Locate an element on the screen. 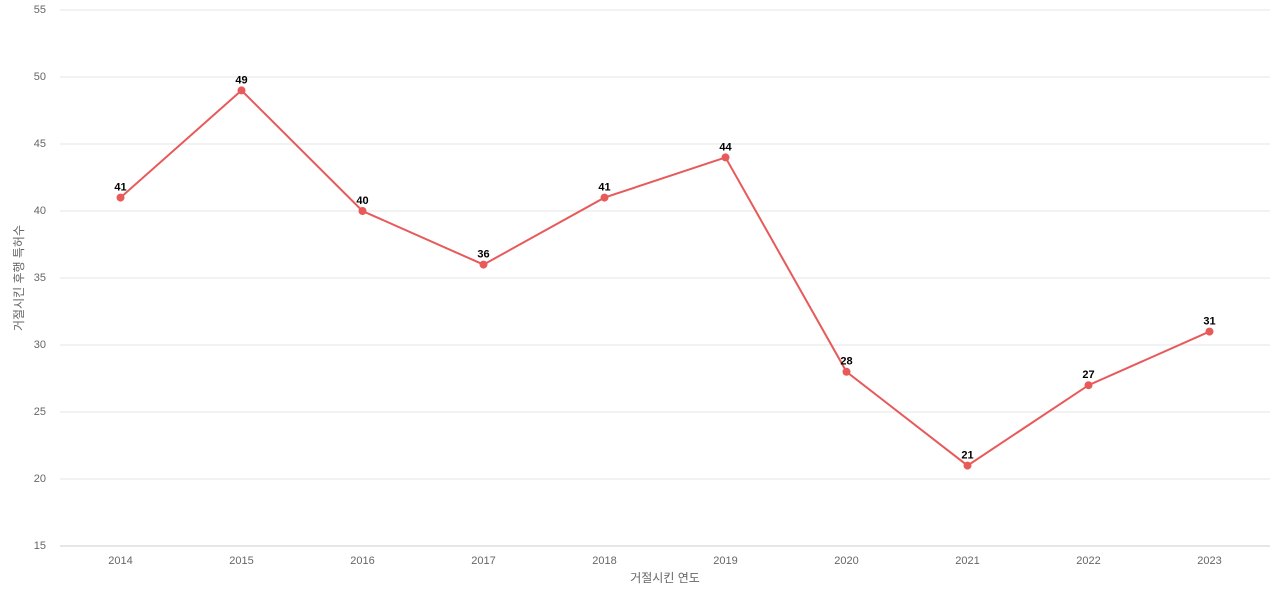 The height and width of the screenshot is (605, 1280). x-tick-label: 2020 is located at coordinates (846, 561).